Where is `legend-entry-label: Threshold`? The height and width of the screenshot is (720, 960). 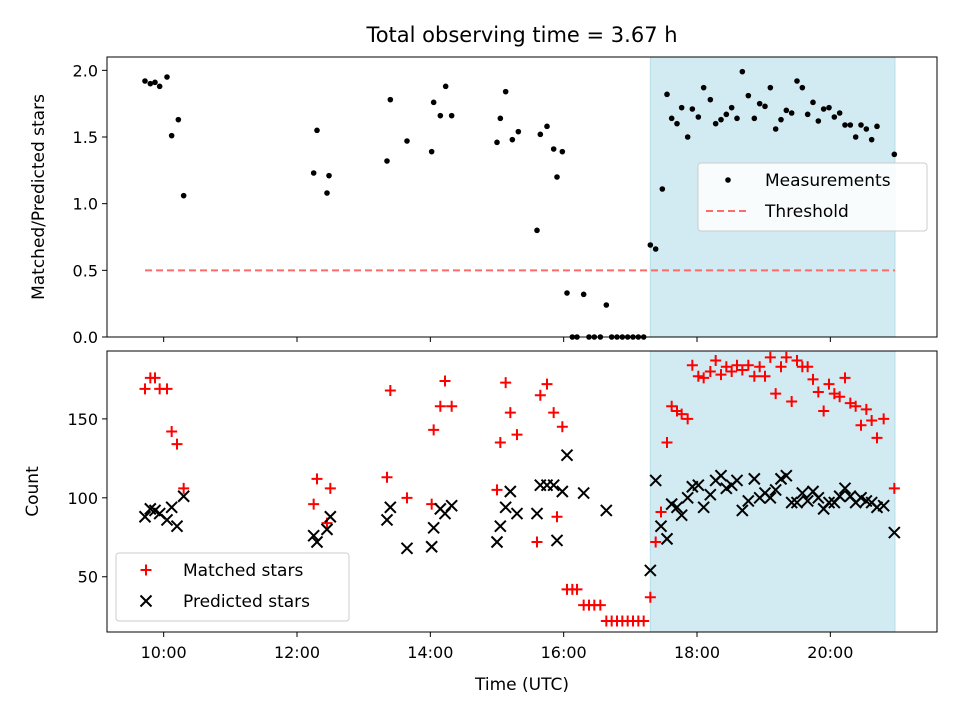
legend-entry-label: Threshold is located at coordinates (806, 212).